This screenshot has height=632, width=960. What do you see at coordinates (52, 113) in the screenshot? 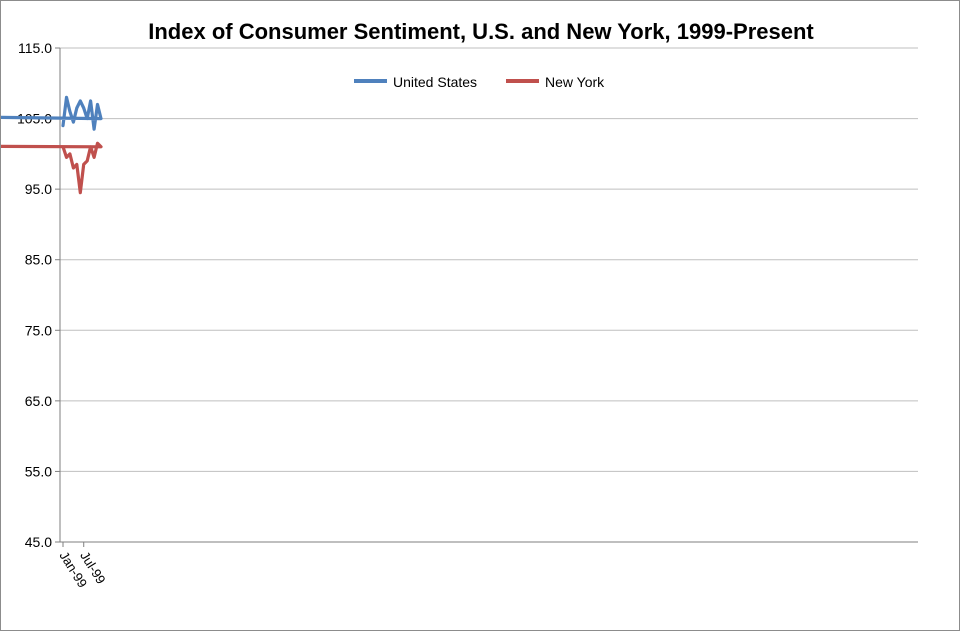
I see `series-line-united-states` at bounding box center [52, 113].